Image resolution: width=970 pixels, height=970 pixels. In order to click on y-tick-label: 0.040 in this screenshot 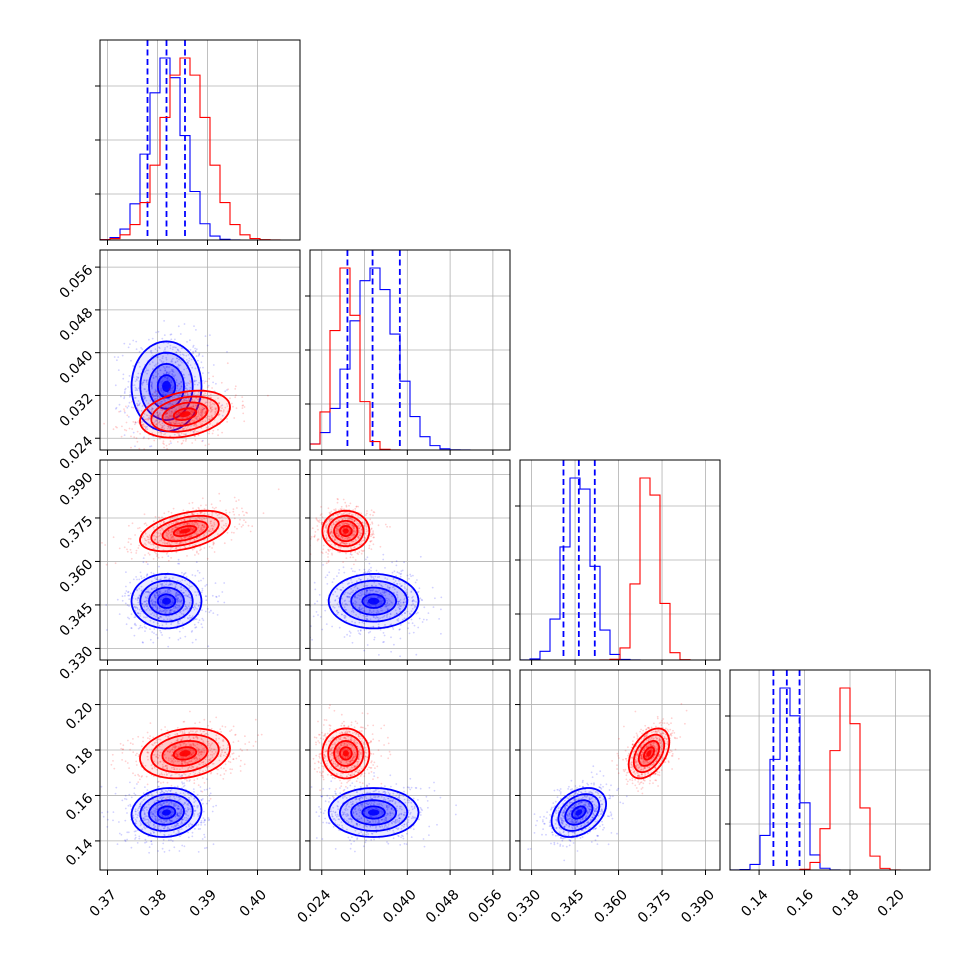, I will do `click(77, 368)`.